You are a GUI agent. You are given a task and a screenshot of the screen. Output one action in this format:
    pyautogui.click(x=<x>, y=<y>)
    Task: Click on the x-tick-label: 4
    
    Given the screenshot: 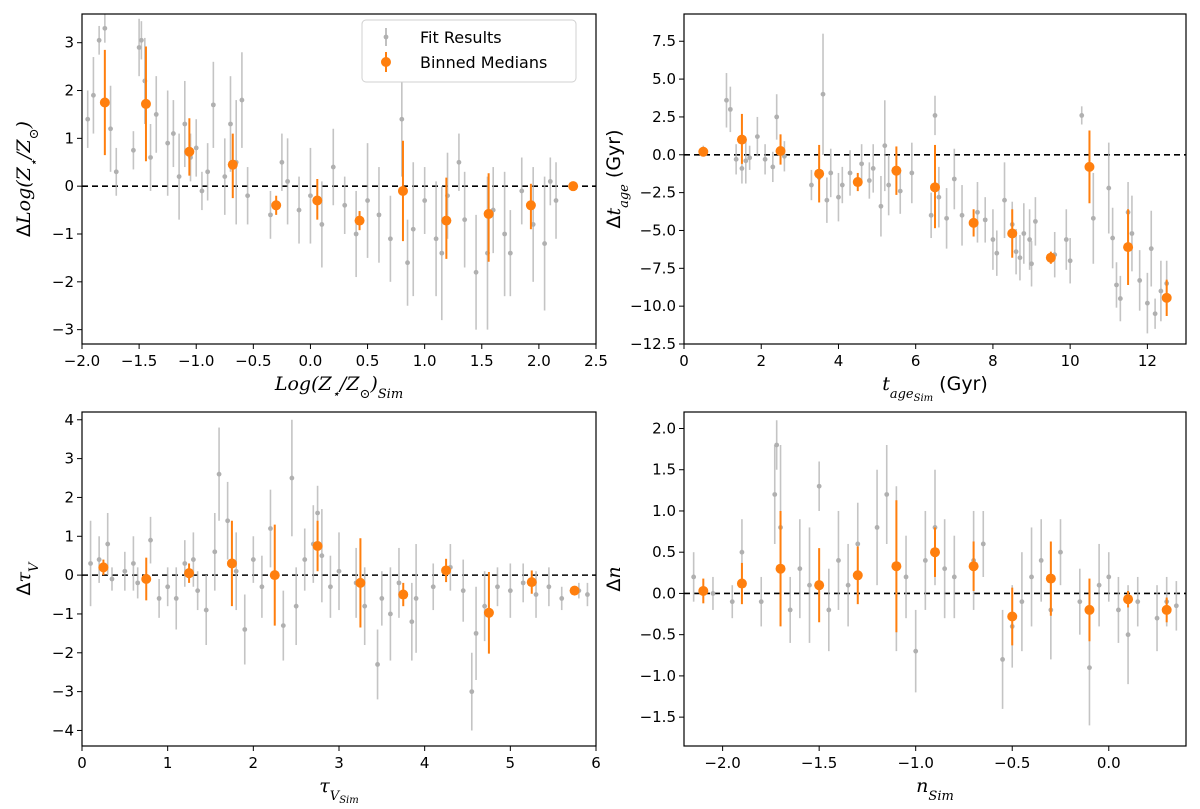 What is the action you would take?
    pyautogui.click(x=425, y=763)
    